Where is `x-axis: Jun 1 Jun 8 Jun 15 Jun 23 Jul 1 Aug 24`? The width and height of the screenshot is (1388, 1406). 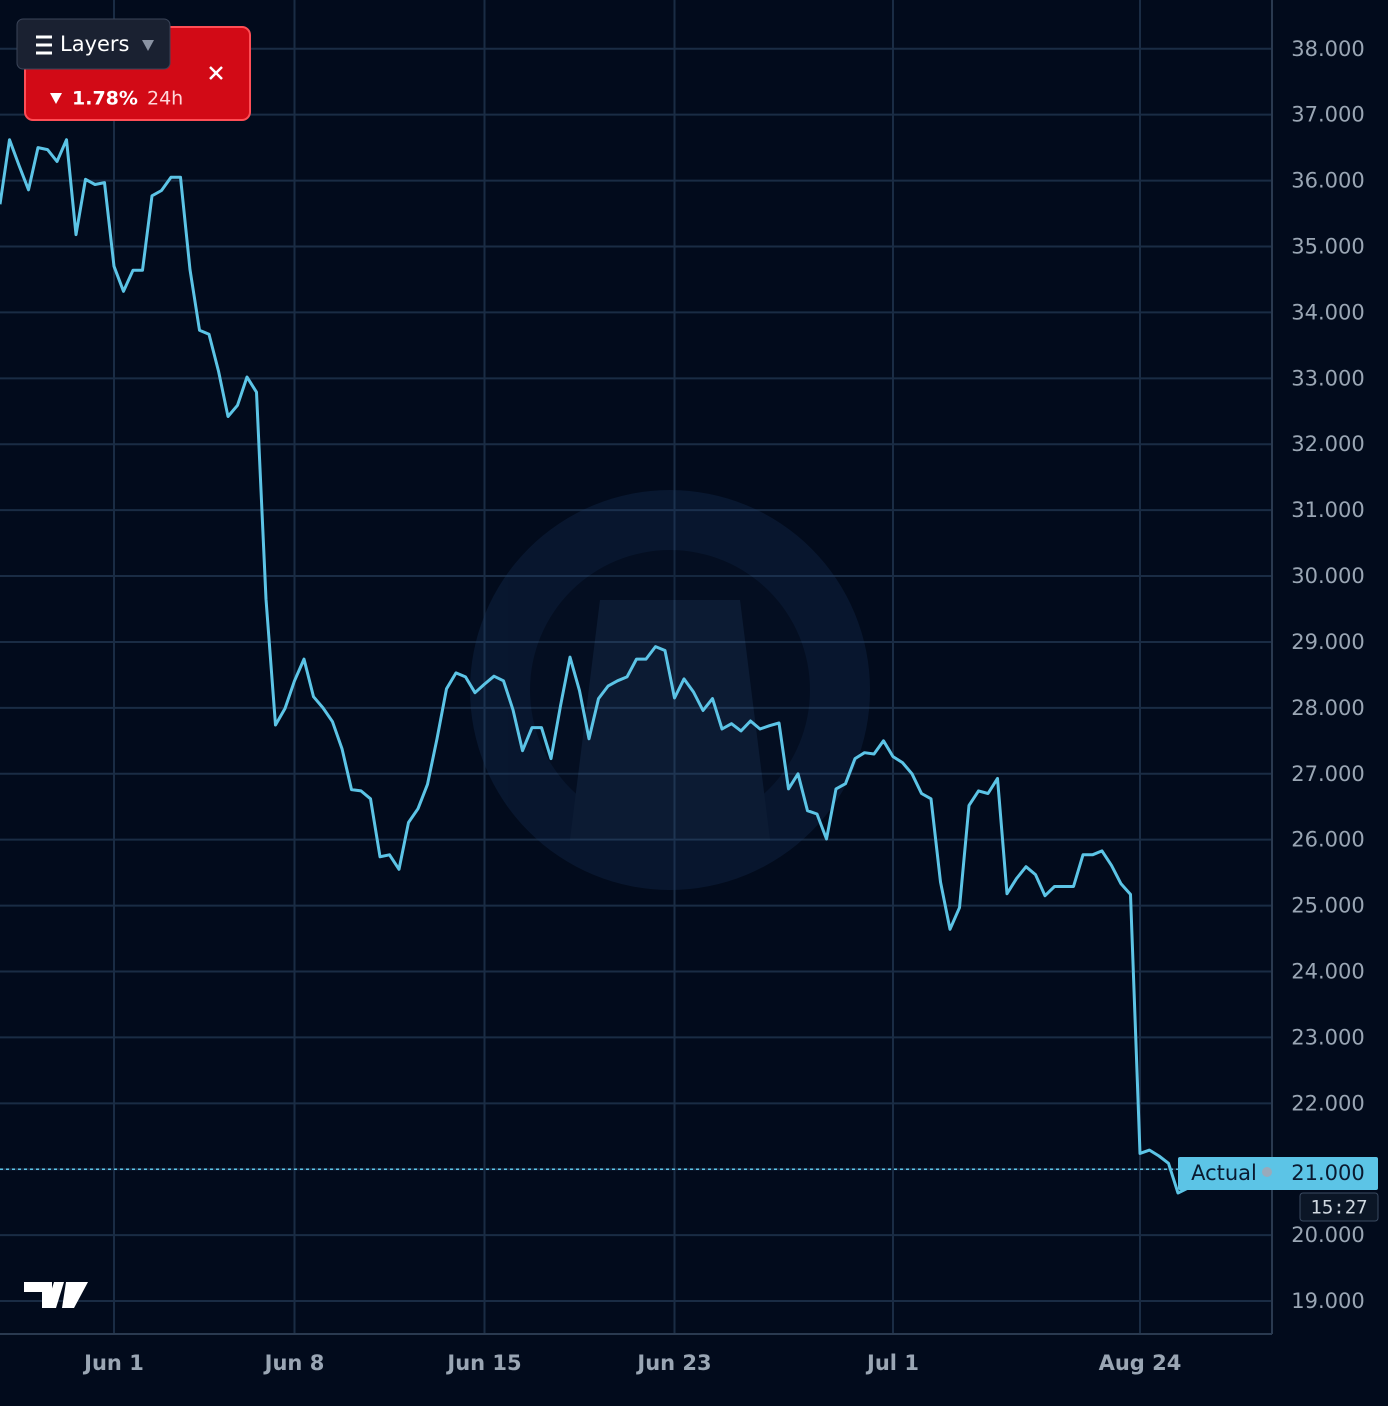 x-axis: Jun 1 Jun 8 Jun 15 Jun 23 Jul 1 Aug 24 is located at coordinates (631, 1363).